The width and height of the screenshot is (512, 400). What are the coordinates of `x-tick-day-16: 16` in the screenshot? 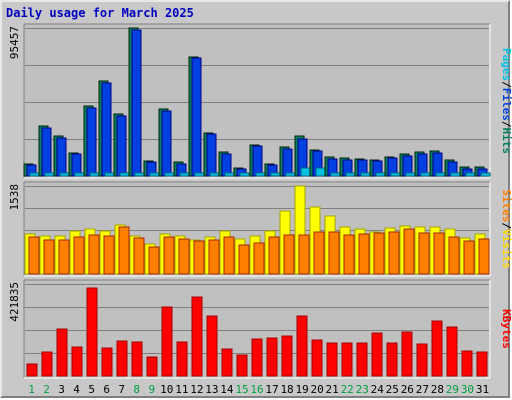 It's located at (256, 389).